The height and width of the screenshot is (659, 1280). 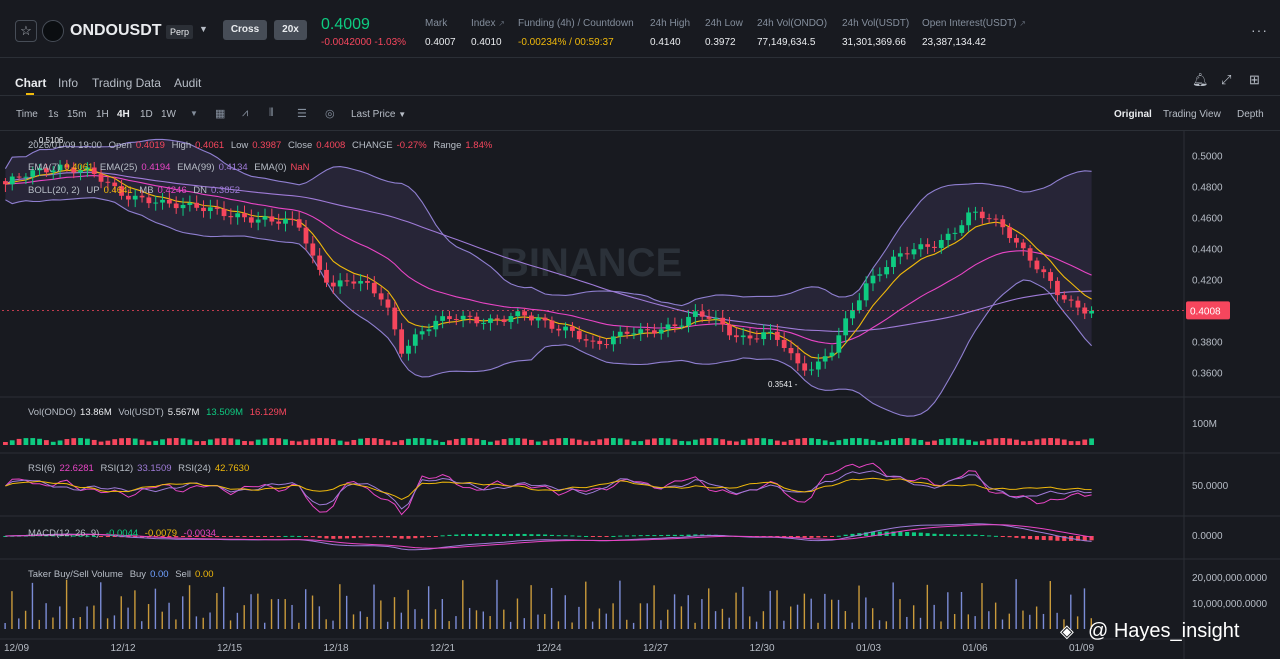 I want to click on symbol-dropdown-icon: ▼, so click(x=203, y=29).